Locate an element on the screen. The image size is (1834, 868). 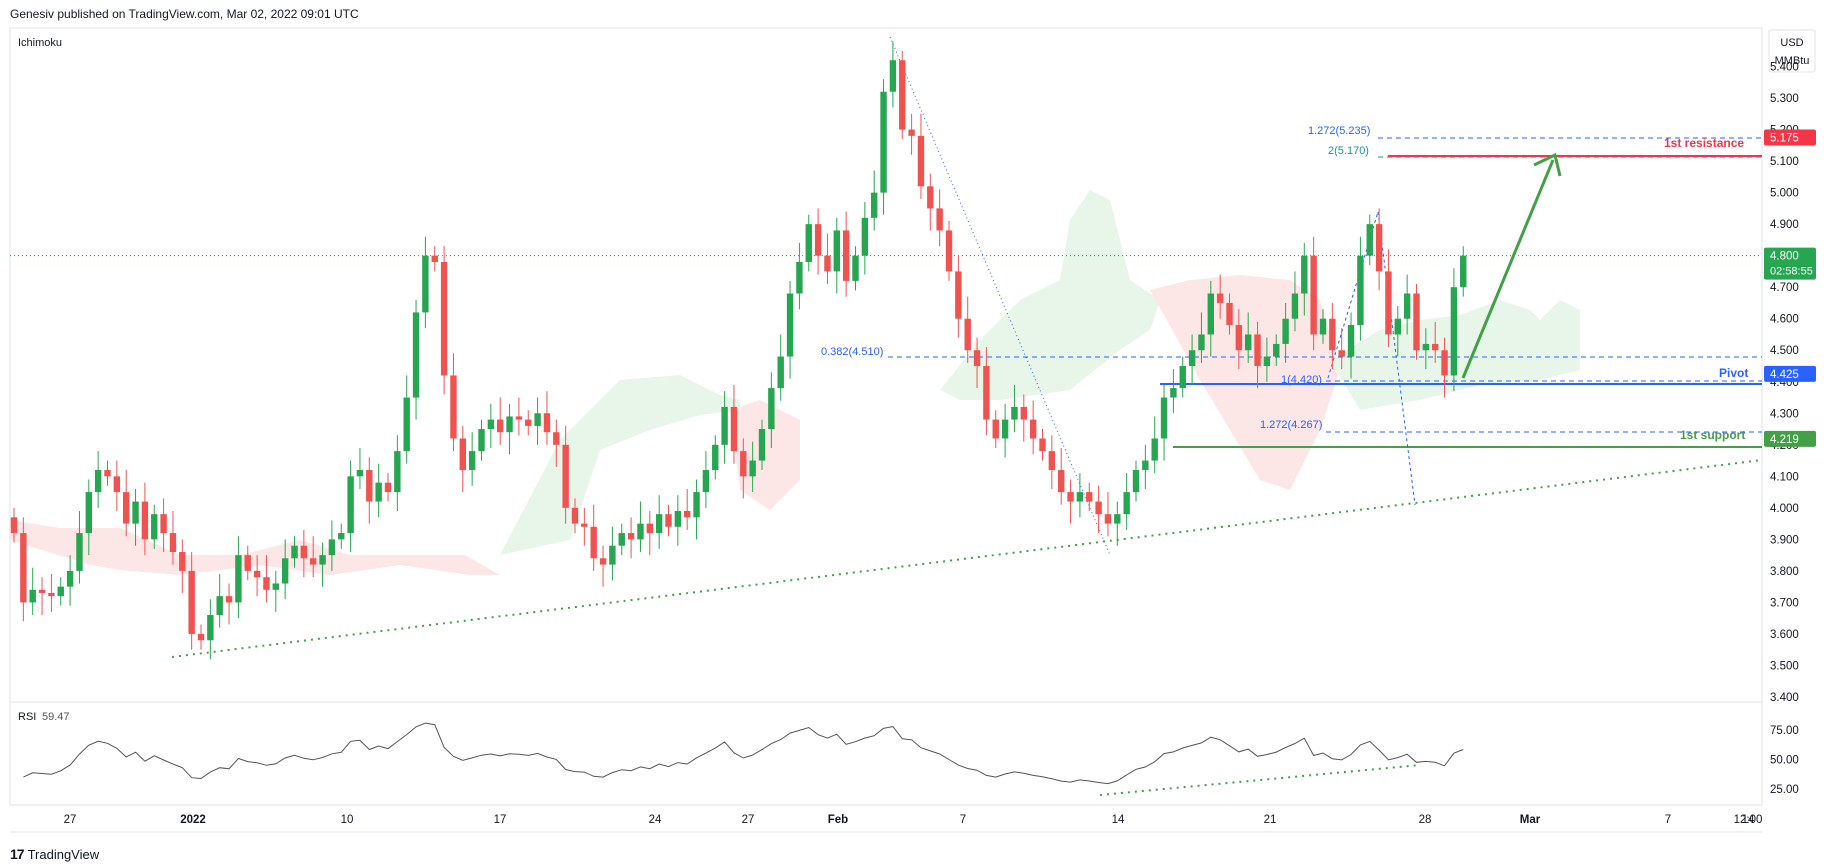
target-arrow-head is located at coordinates (1547, 164).